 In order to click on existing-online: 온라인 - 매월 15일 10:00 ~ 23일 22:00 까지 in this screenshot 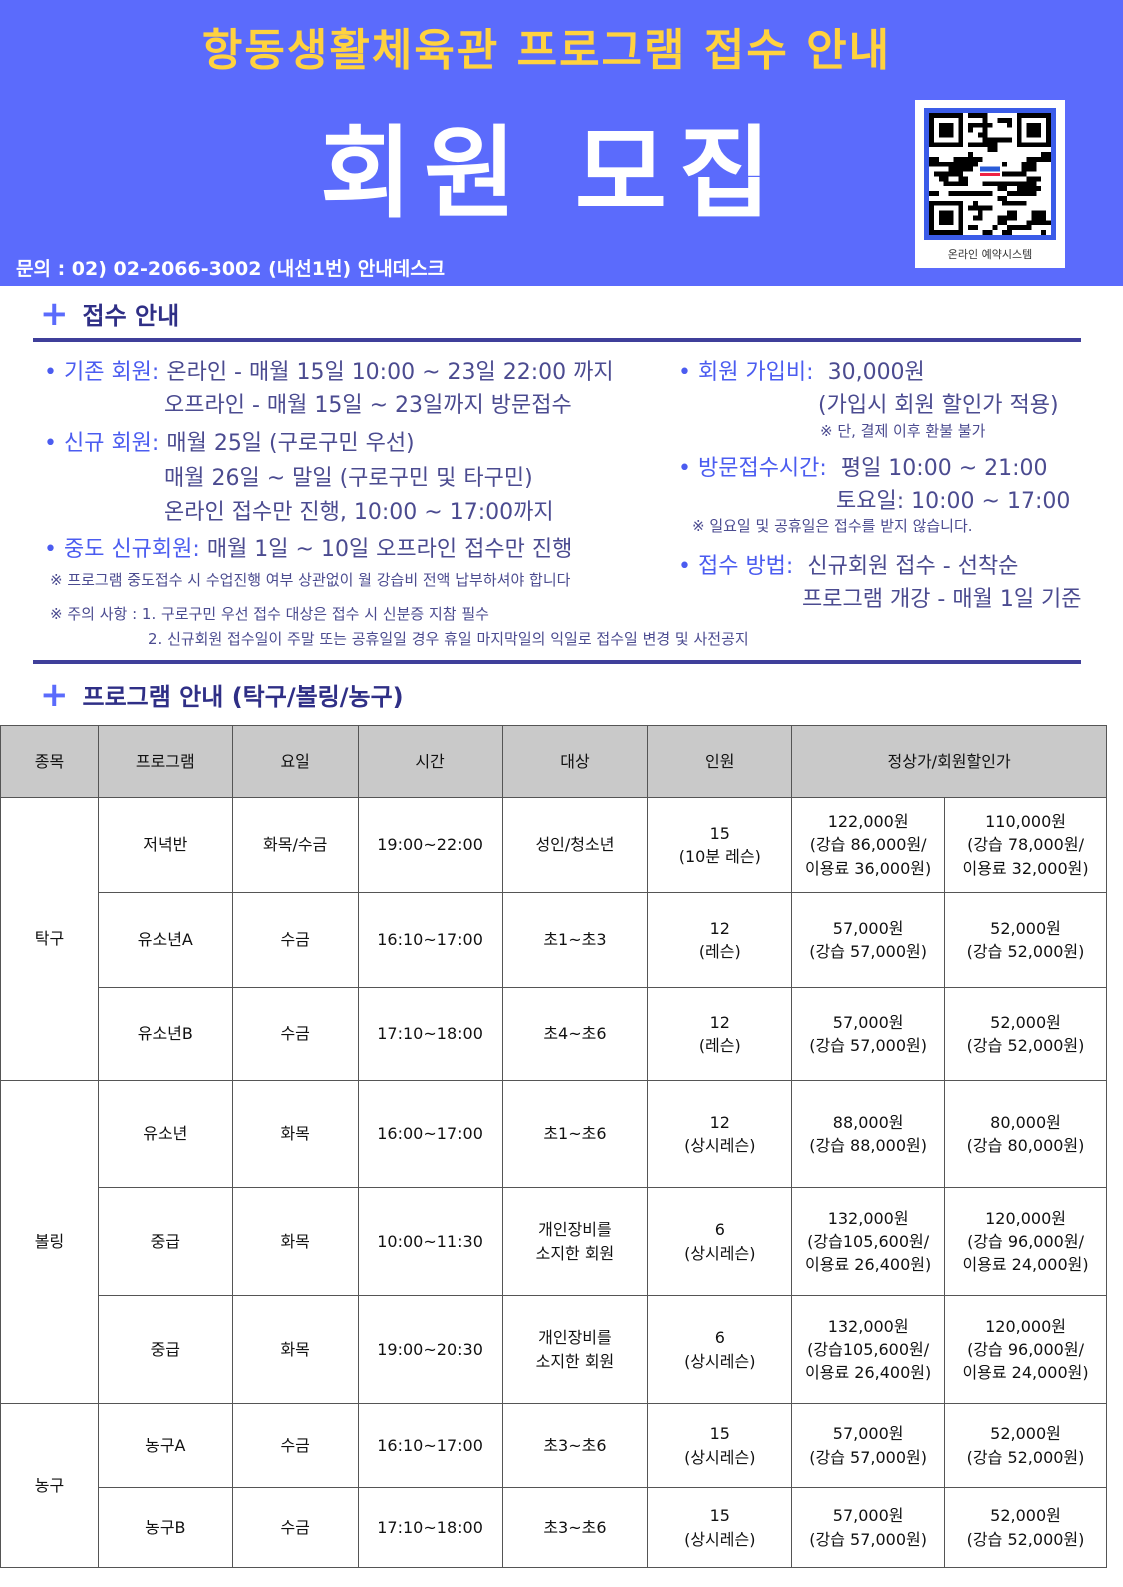, I will do `click(390, 372)`.